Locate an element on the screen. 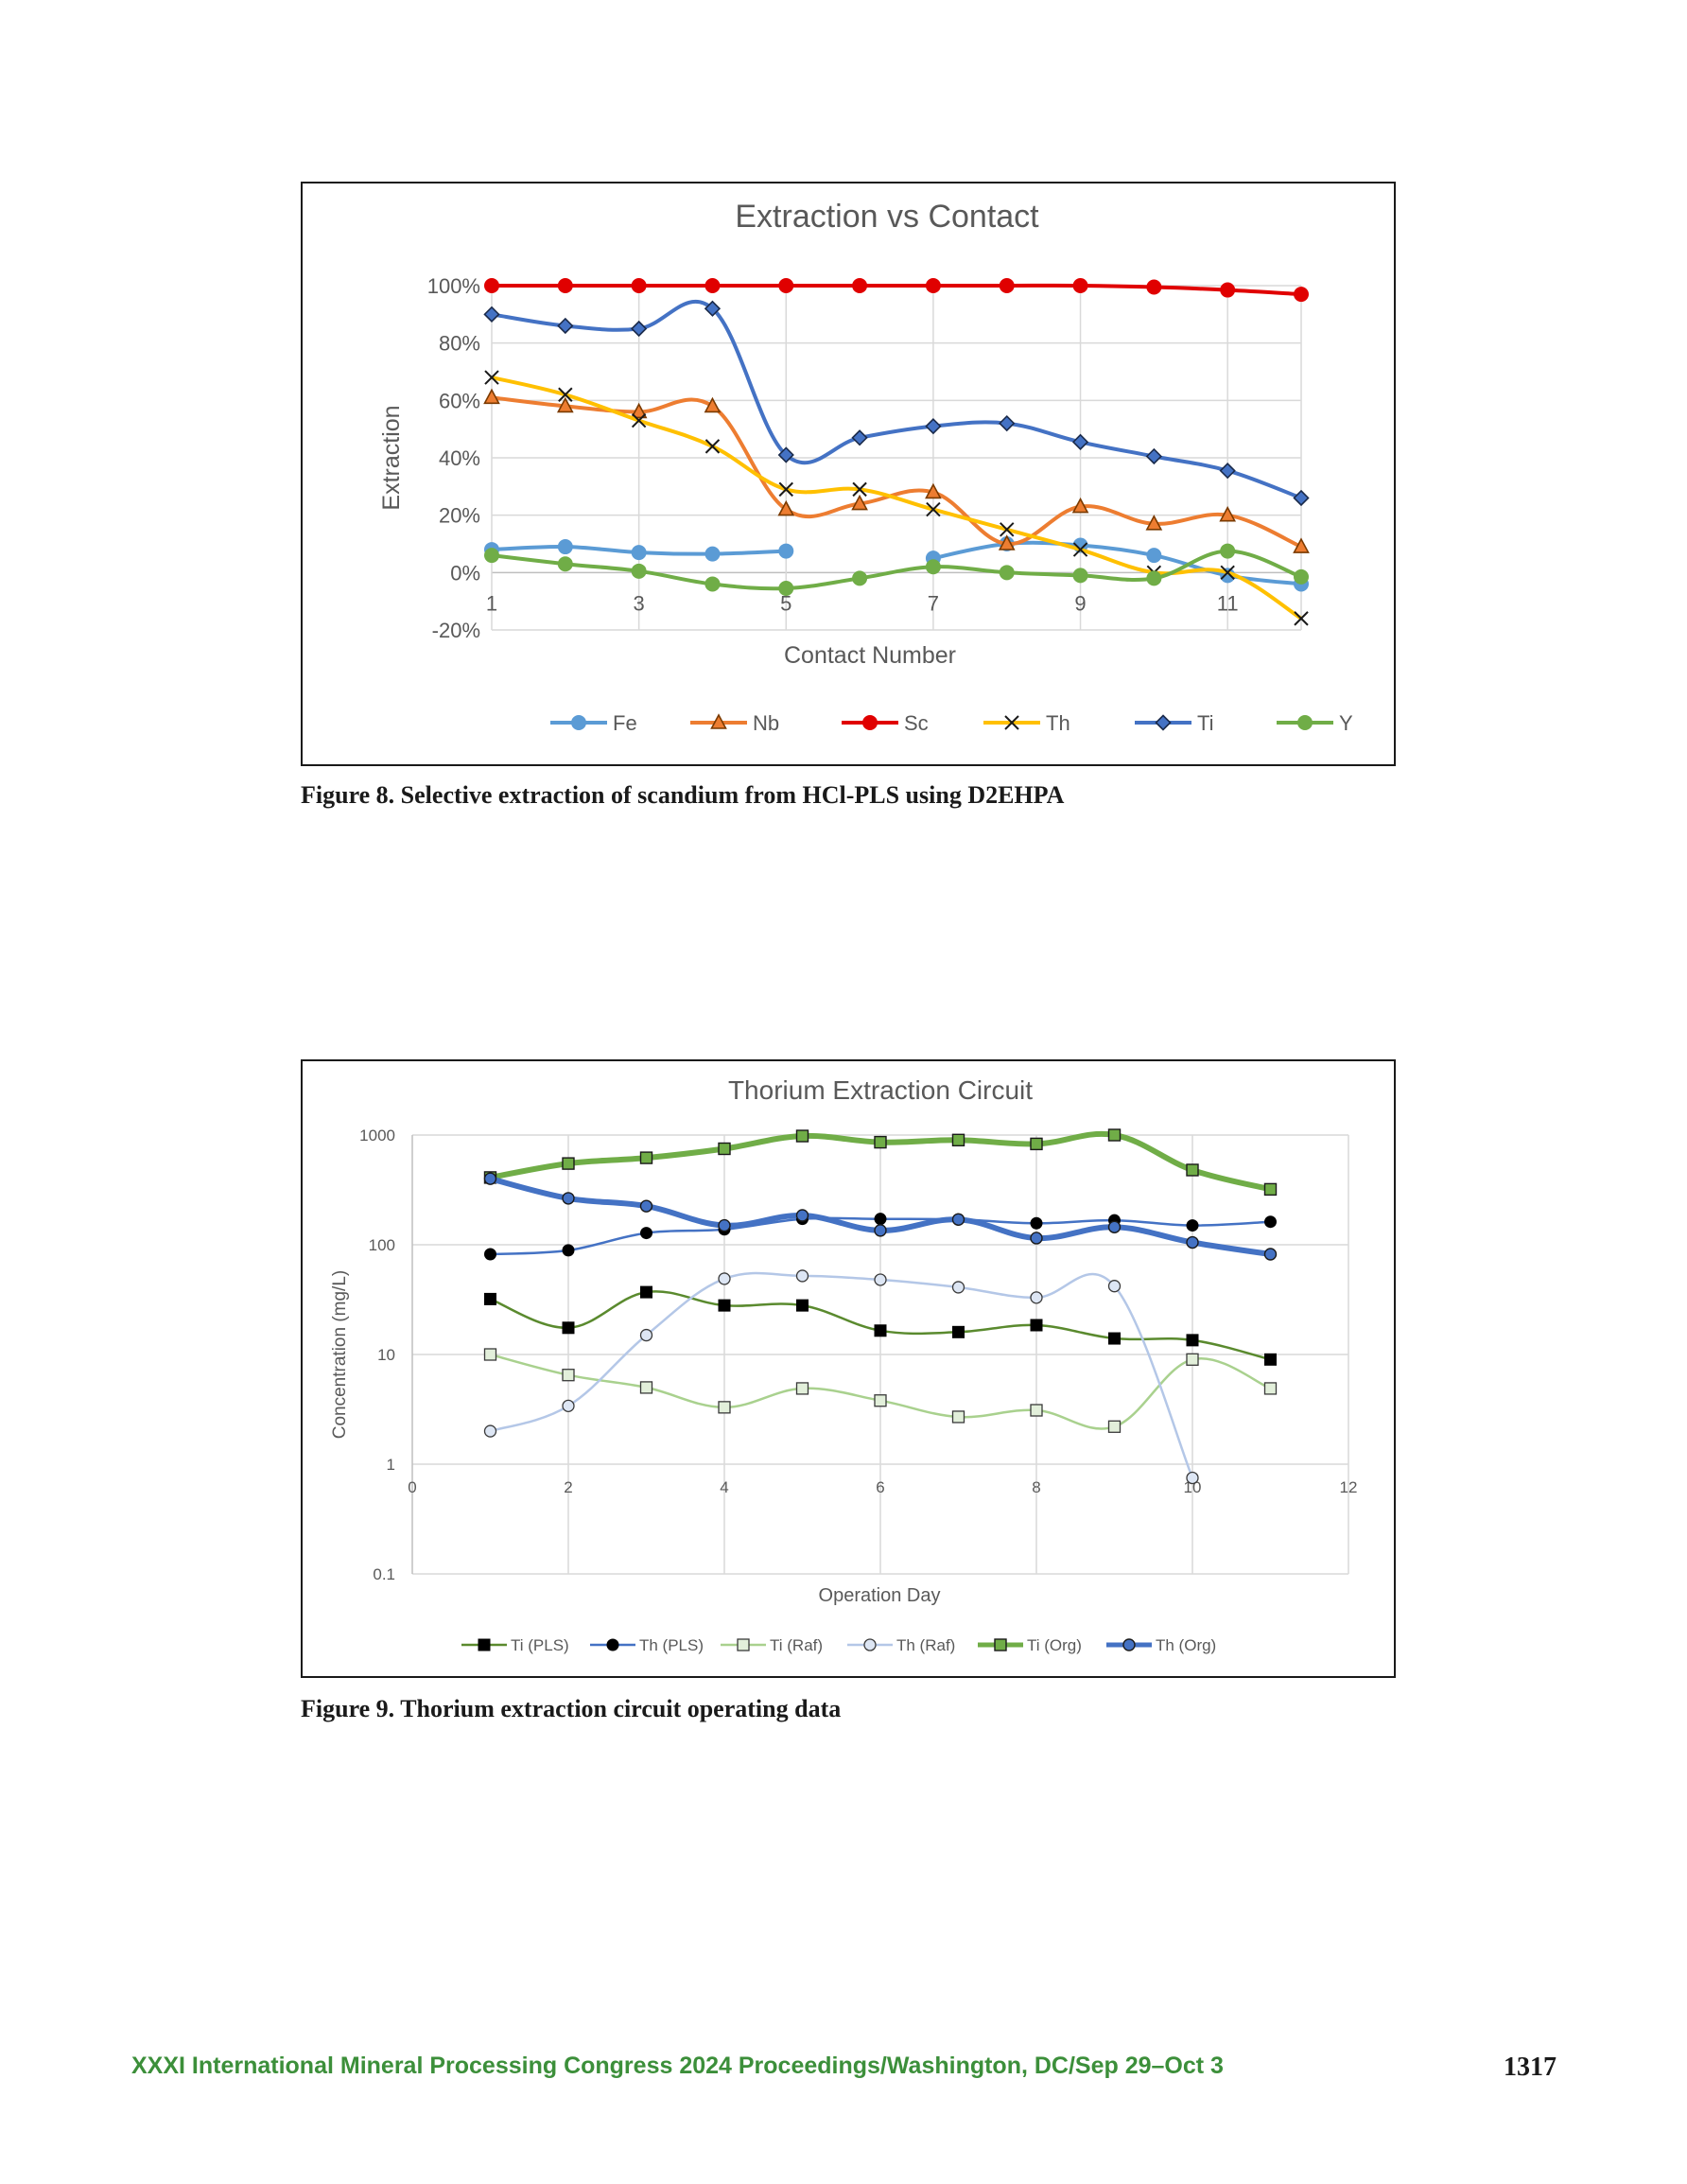 Image resolution: width=1687 pixels, height=2184 pixels. legend-item-th: Th is located at coordinates (1026, 723).